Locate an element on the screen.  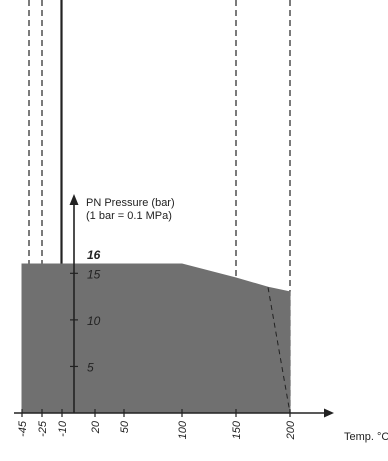
x-tick-label: 200 is located at coordinates (291, 430).